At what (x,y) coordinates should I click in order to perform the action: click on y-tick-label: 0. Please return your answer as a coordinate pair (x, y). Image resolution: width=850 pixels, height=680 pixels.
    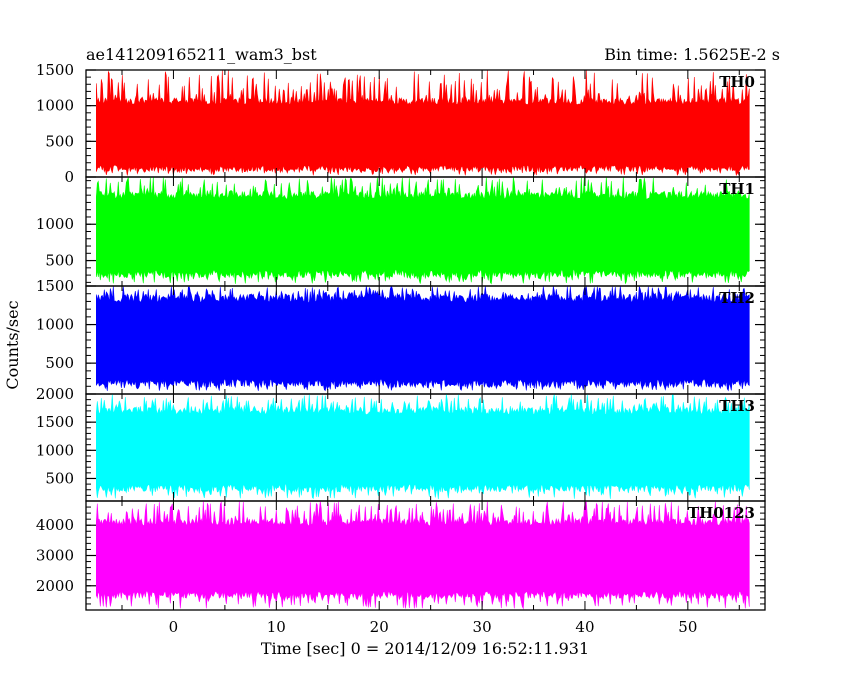
    Looking at the image, I should click on (69, 177).